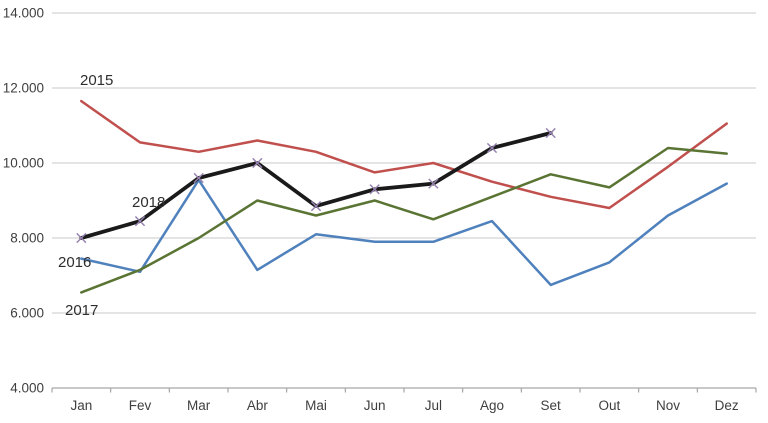 The width and height of the screenshot is (768, 423). I want to click on x-tick-label: Abr, so click(258, 405).